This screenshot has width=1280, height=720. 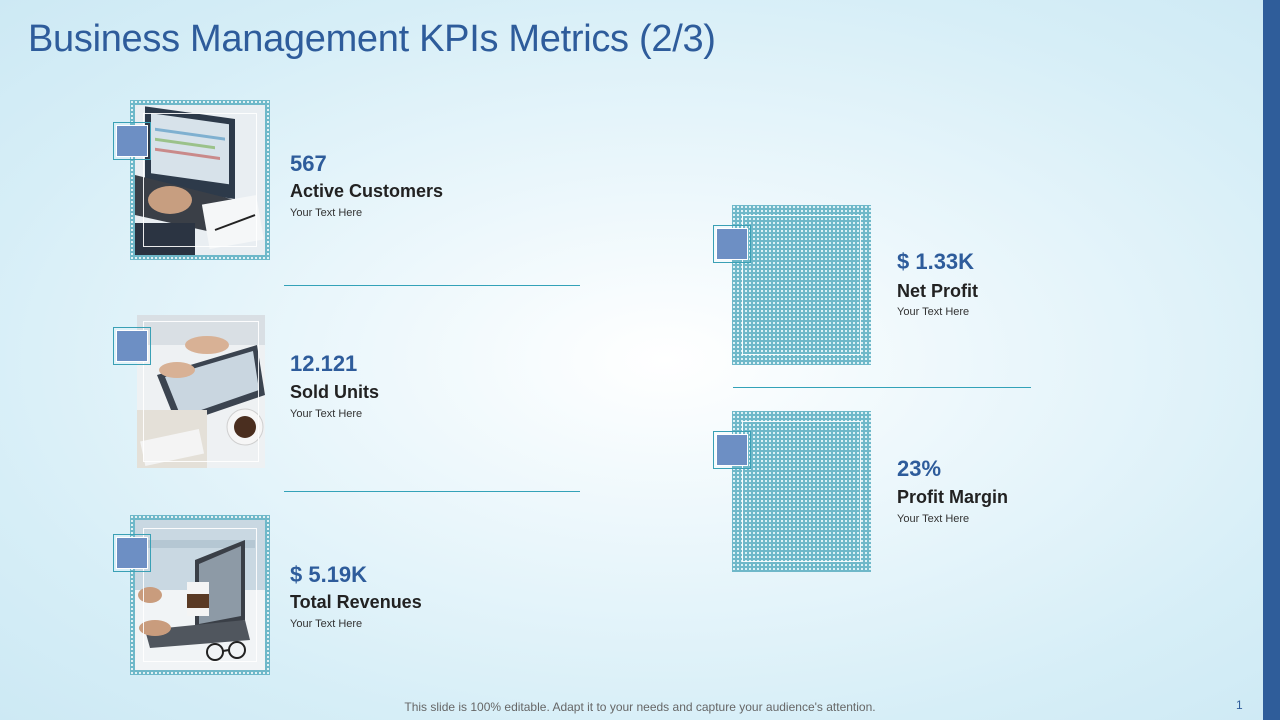 What do you see at coordinates (801, 491) in the screenshot?
I see `profit-margin-image-placeholder` at bounding box center [801, 491].